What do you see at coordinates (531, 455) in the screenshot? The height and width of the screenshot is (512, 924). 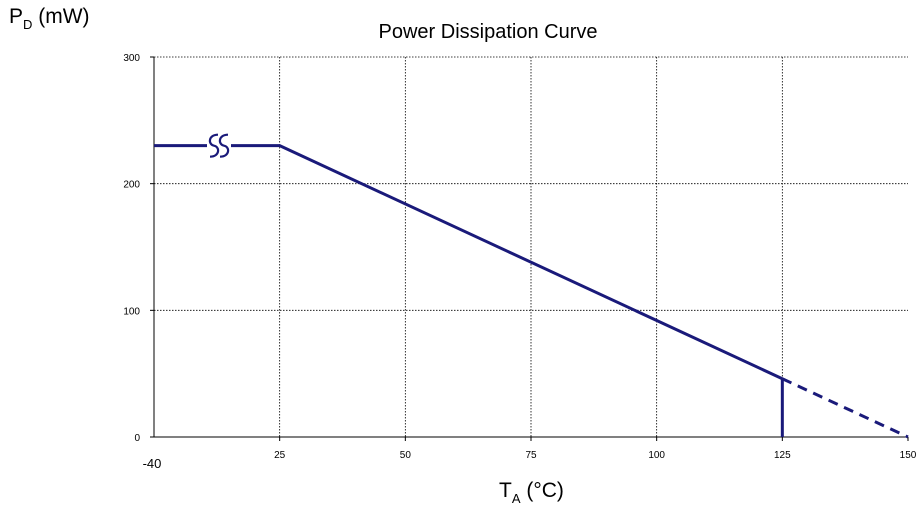 I see `x-tick-label-75: 75` at bounding box center [531, 455].